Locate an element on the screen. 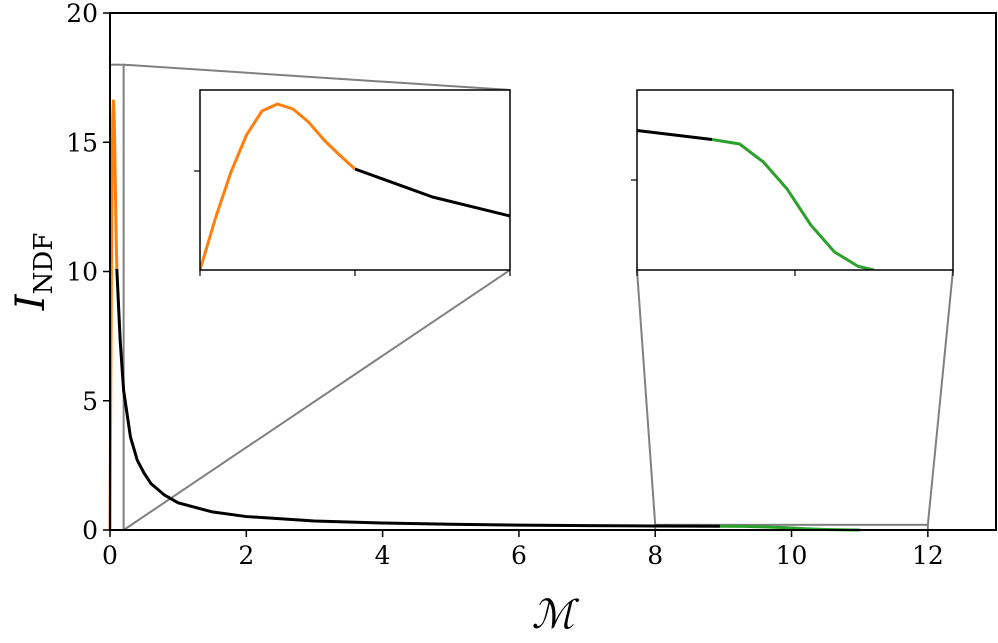 This screenshot has width=998, height=643. y-axis-ticks: 0 5 10 15 20 is located at coordinates (88, 272).